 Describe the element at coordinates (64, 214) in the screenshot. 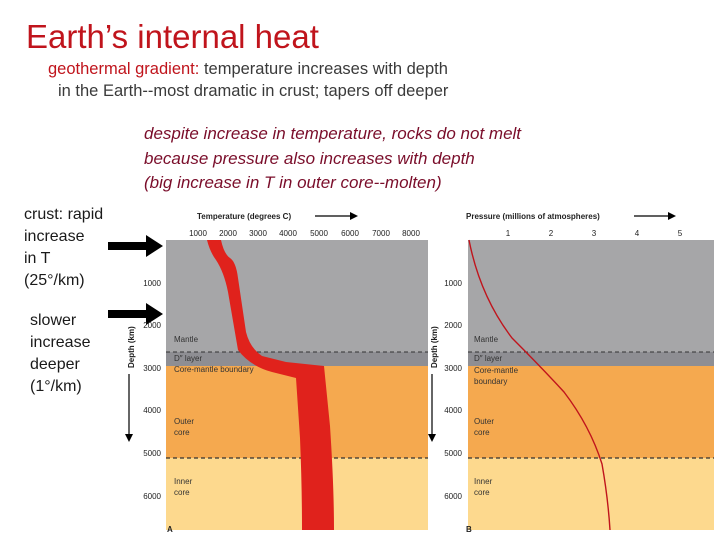

I see `crust-label-line: crust: rapid` at that location.